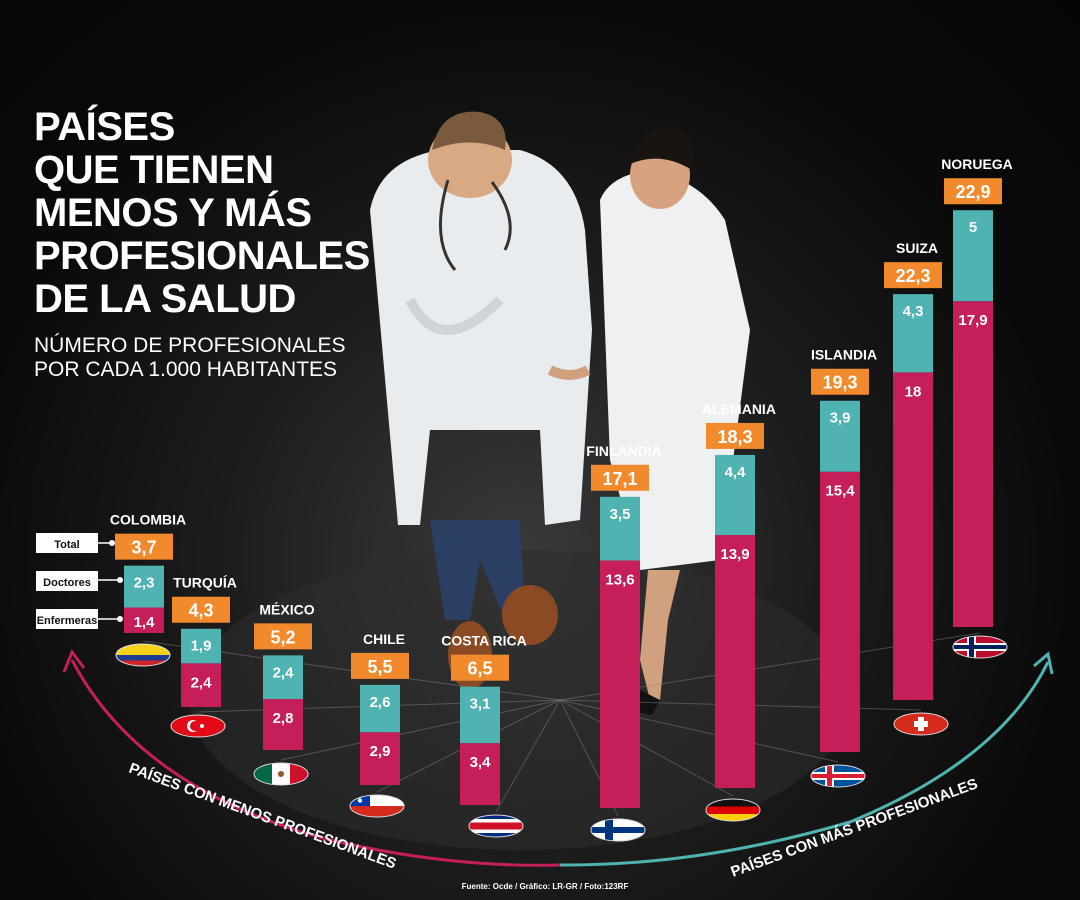 This screenshot has width=1080, height=900. I want to click on bar-group: 2,4 2,8 5,2 MÉXICO, so click(284, 675).